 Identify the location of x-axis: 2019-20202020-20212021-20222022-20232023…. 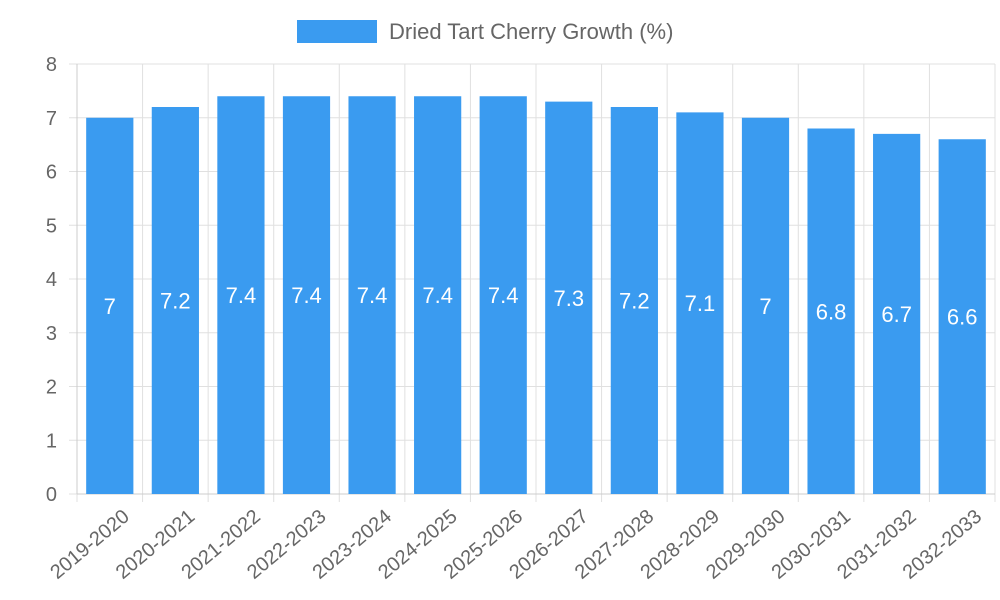
(516, 544).